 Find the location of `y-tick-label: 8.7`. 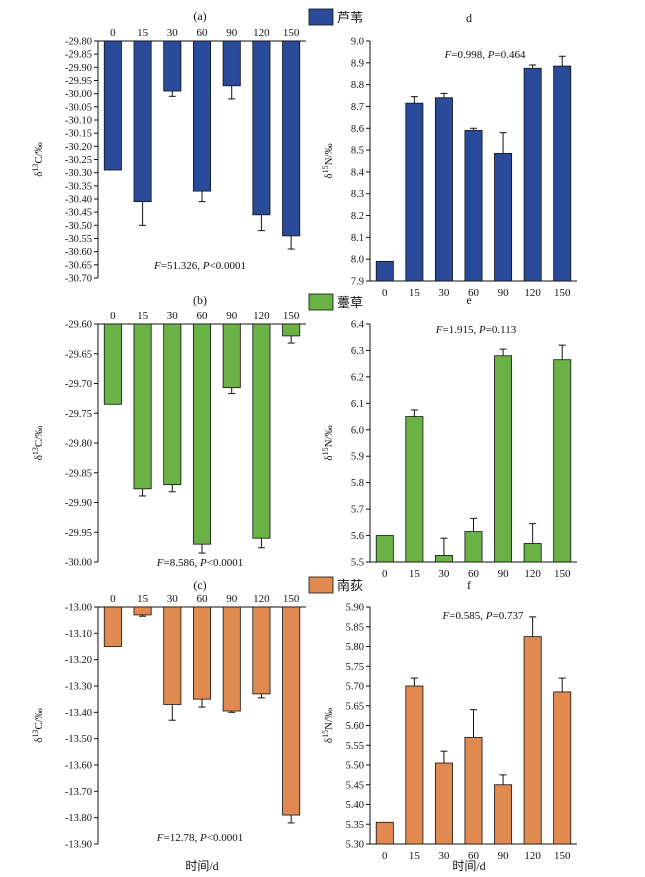

y-tick-label: 8.7 is located at coordinates (357, 107).